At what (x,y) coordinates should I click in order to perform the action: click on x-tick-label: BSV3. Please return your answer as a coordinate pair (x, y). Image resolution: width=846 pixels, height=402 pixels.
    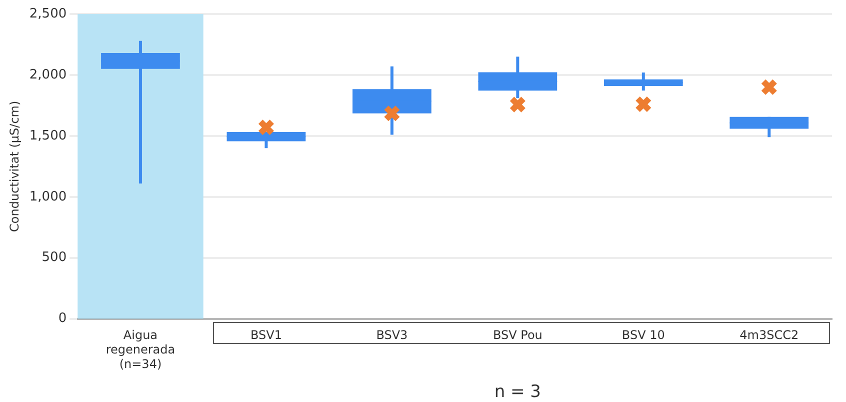
    Looking at the image, I should click on (392, 335).